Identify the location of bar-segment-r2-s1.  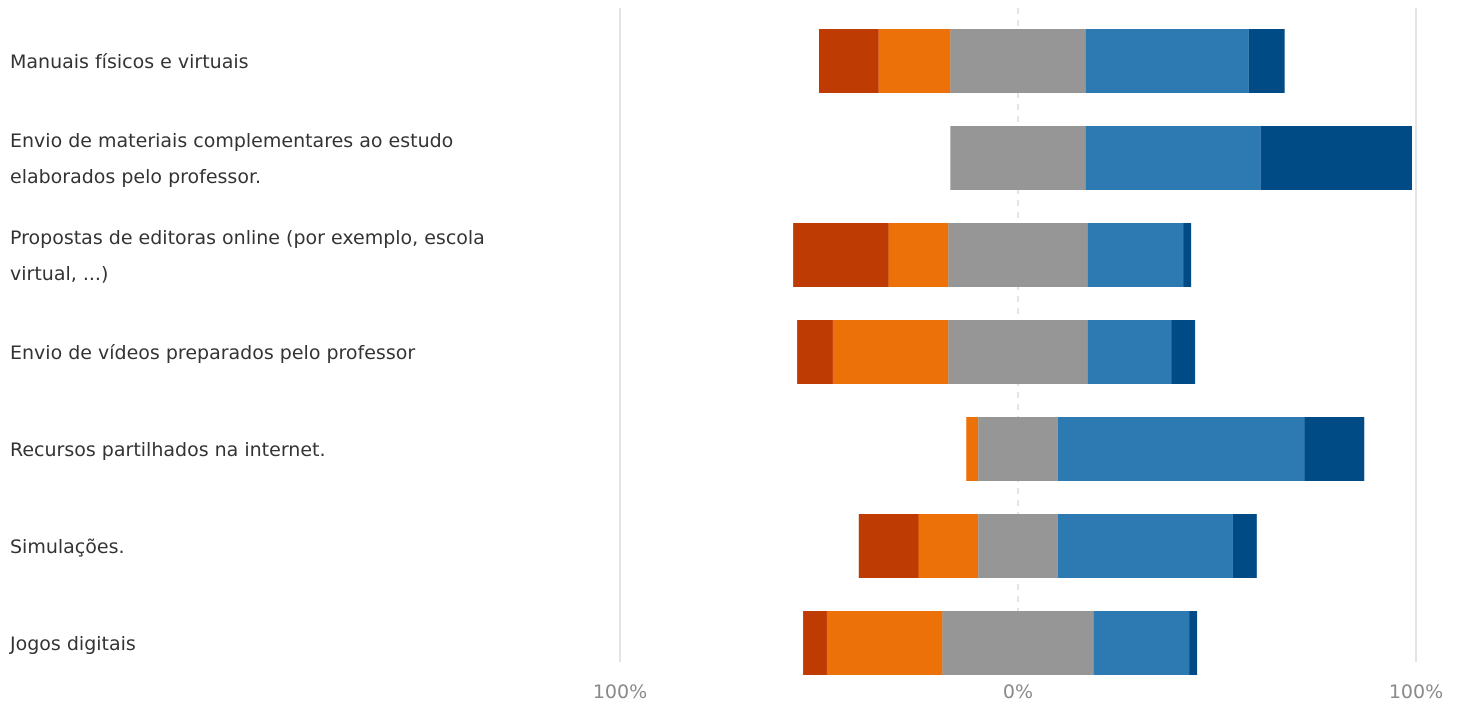
(918, 255).